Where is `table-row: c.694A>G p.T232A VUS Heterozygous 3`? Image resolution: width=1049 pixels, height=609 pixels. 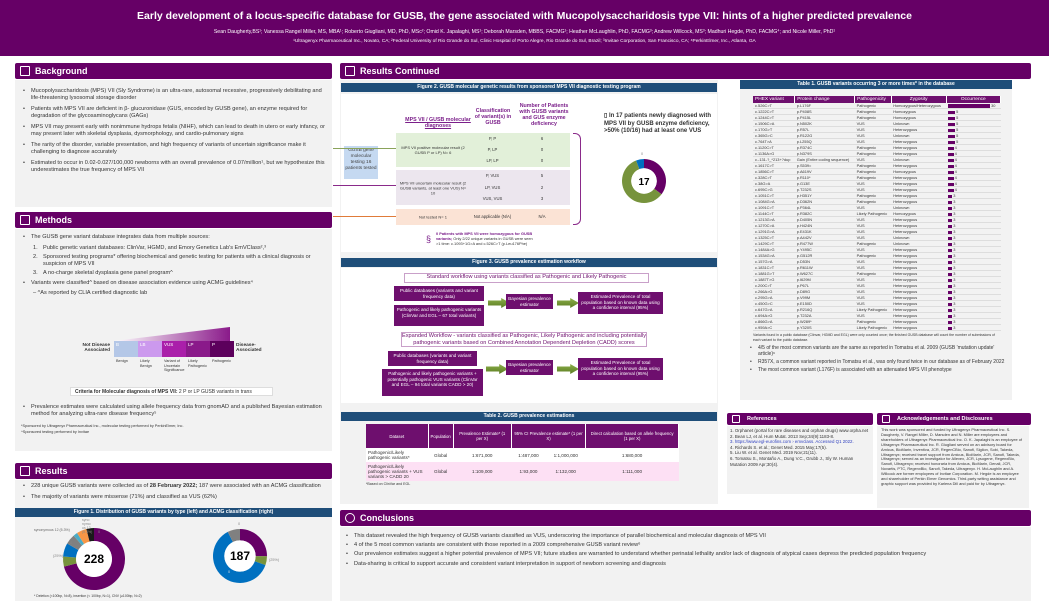 table-row: c.694A>G p.T232A VUS Heterozygous 3 is located at coordinates (877, 316).